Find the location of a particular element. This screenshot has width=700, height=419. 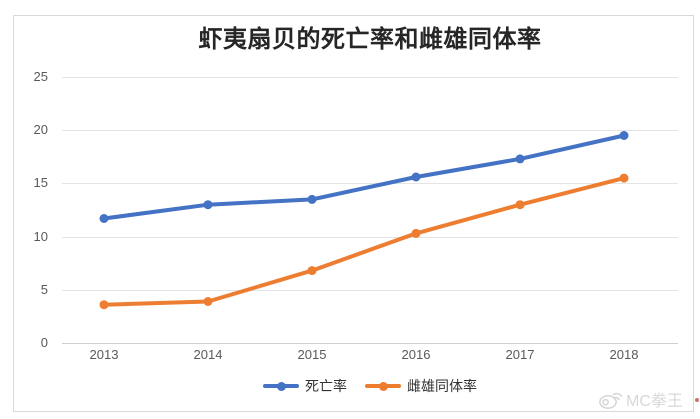

y-axis-label: 10 is located at coordinates (40, 236).